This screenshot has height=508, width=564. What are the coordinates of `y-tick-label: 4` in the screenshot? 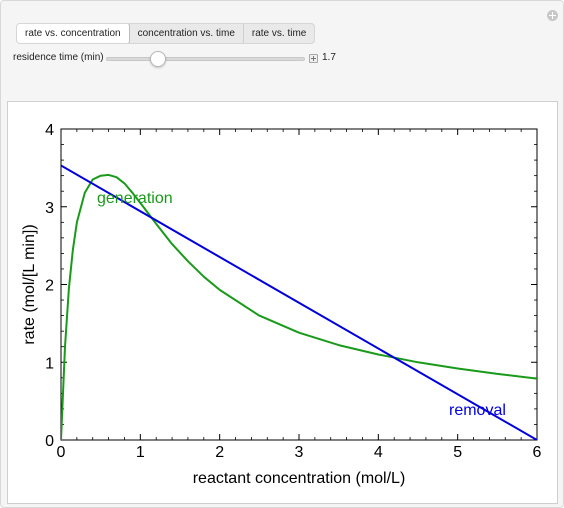 It's located at (49, 130).